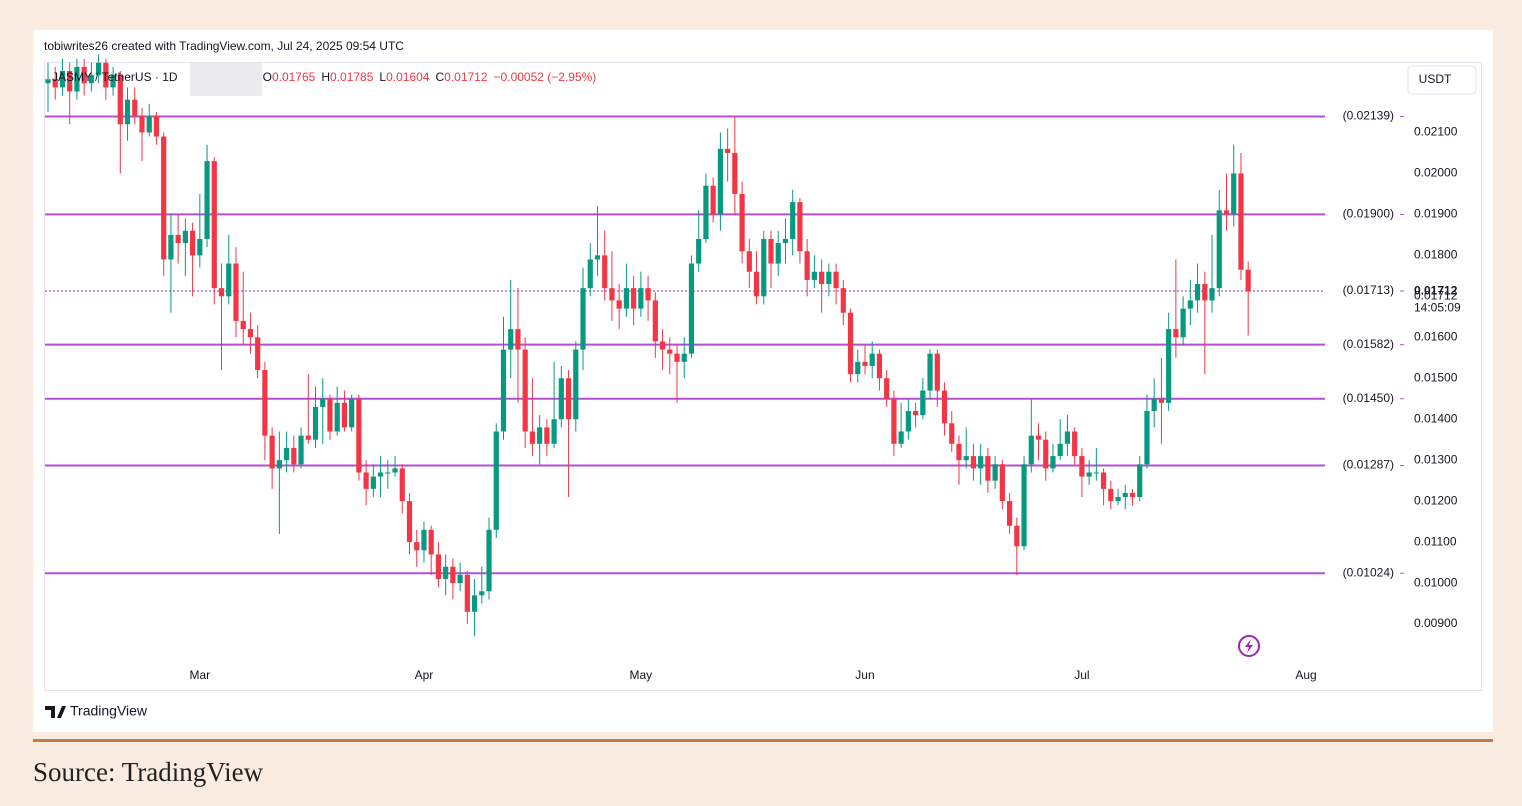 This screenshot has height=806, width=1522. Describe the element at coordinates (109, 711) in the screenshot. I see `watermark: TradingView` at that location.